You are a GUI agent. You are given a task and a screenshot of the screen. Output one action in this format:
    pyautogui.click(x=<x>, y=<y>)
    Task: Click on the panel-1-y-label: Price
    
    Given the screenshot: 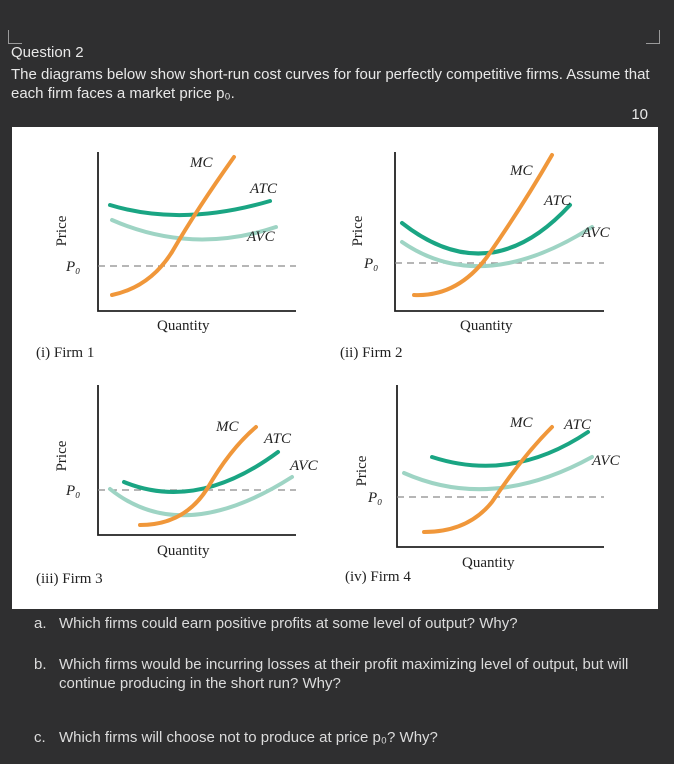 What is the action you would take?
    pyautogui.click(x=62, y=230)
    